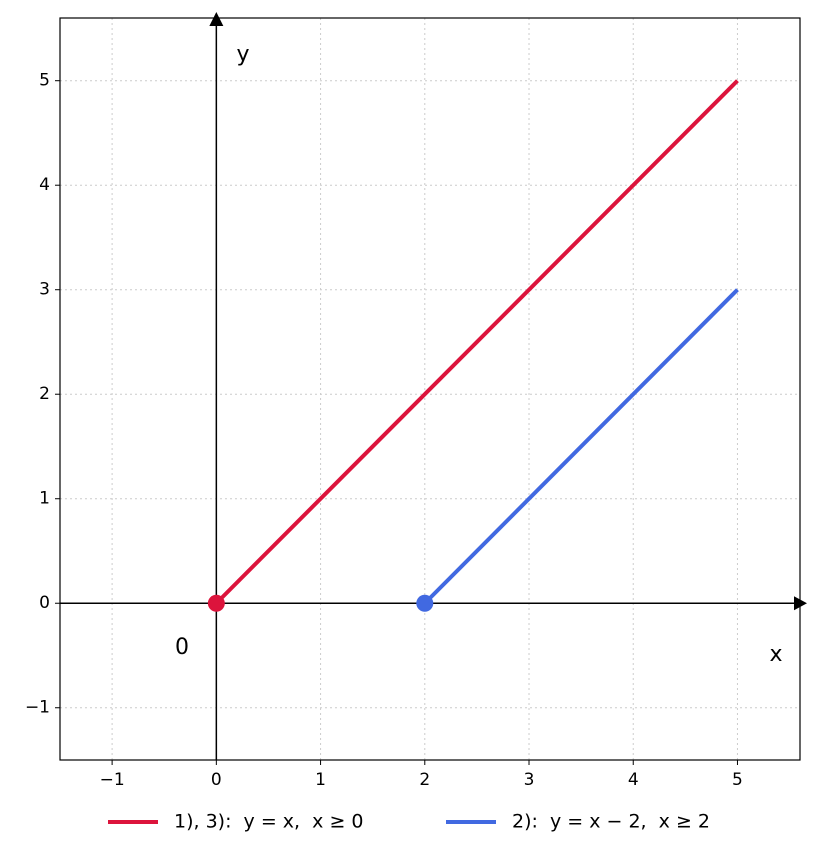  What do you see at coordinates (44, 499) in the screenshot?
I see `y-tick-label: 1` at bounding box center [44, 499].